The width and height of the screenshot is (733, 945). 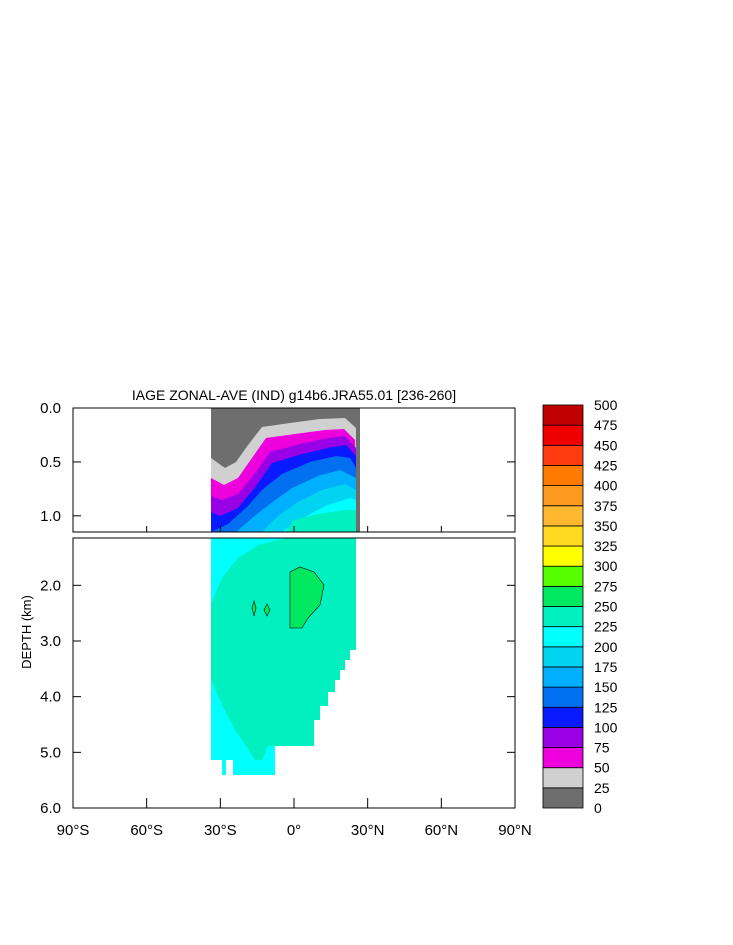 What do you see at coordinates (73, 830) in the screenshot?
I see `x-tick-label: 90°S` at bounding box center [73, 830].